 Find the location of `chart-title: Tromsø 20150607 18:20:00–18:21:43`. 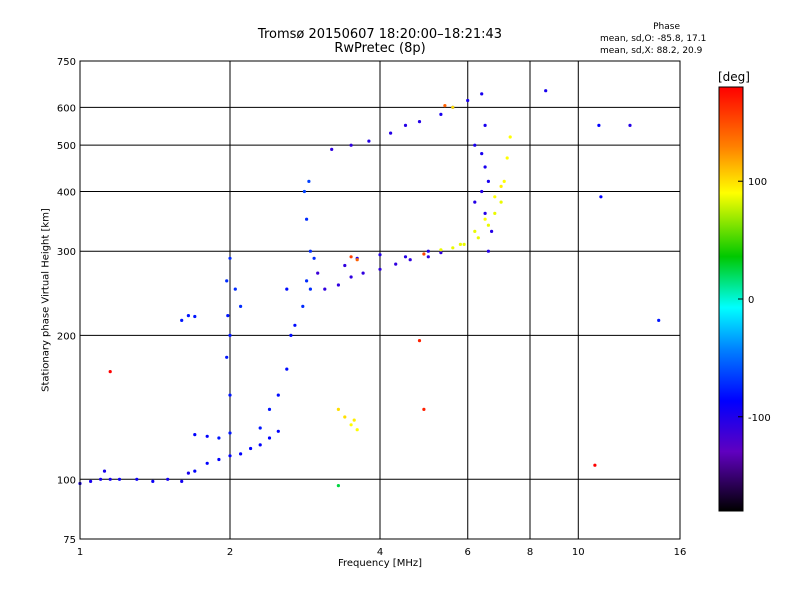

chart-title: Tromsø 20150607 18:20:00–18:21:43 is located at coordinates (380, 34).